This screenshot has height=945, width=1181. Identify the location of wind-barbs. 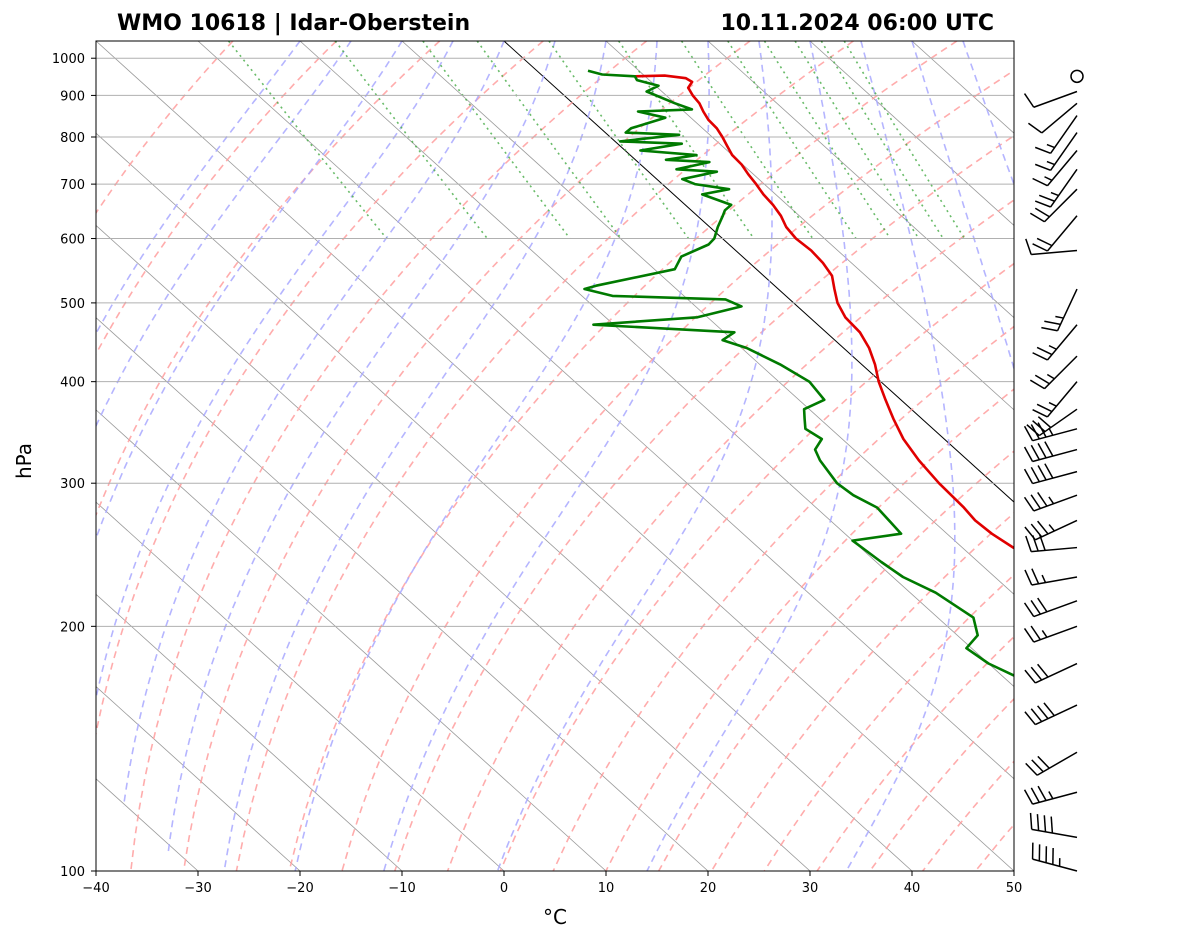
(1054, 470).